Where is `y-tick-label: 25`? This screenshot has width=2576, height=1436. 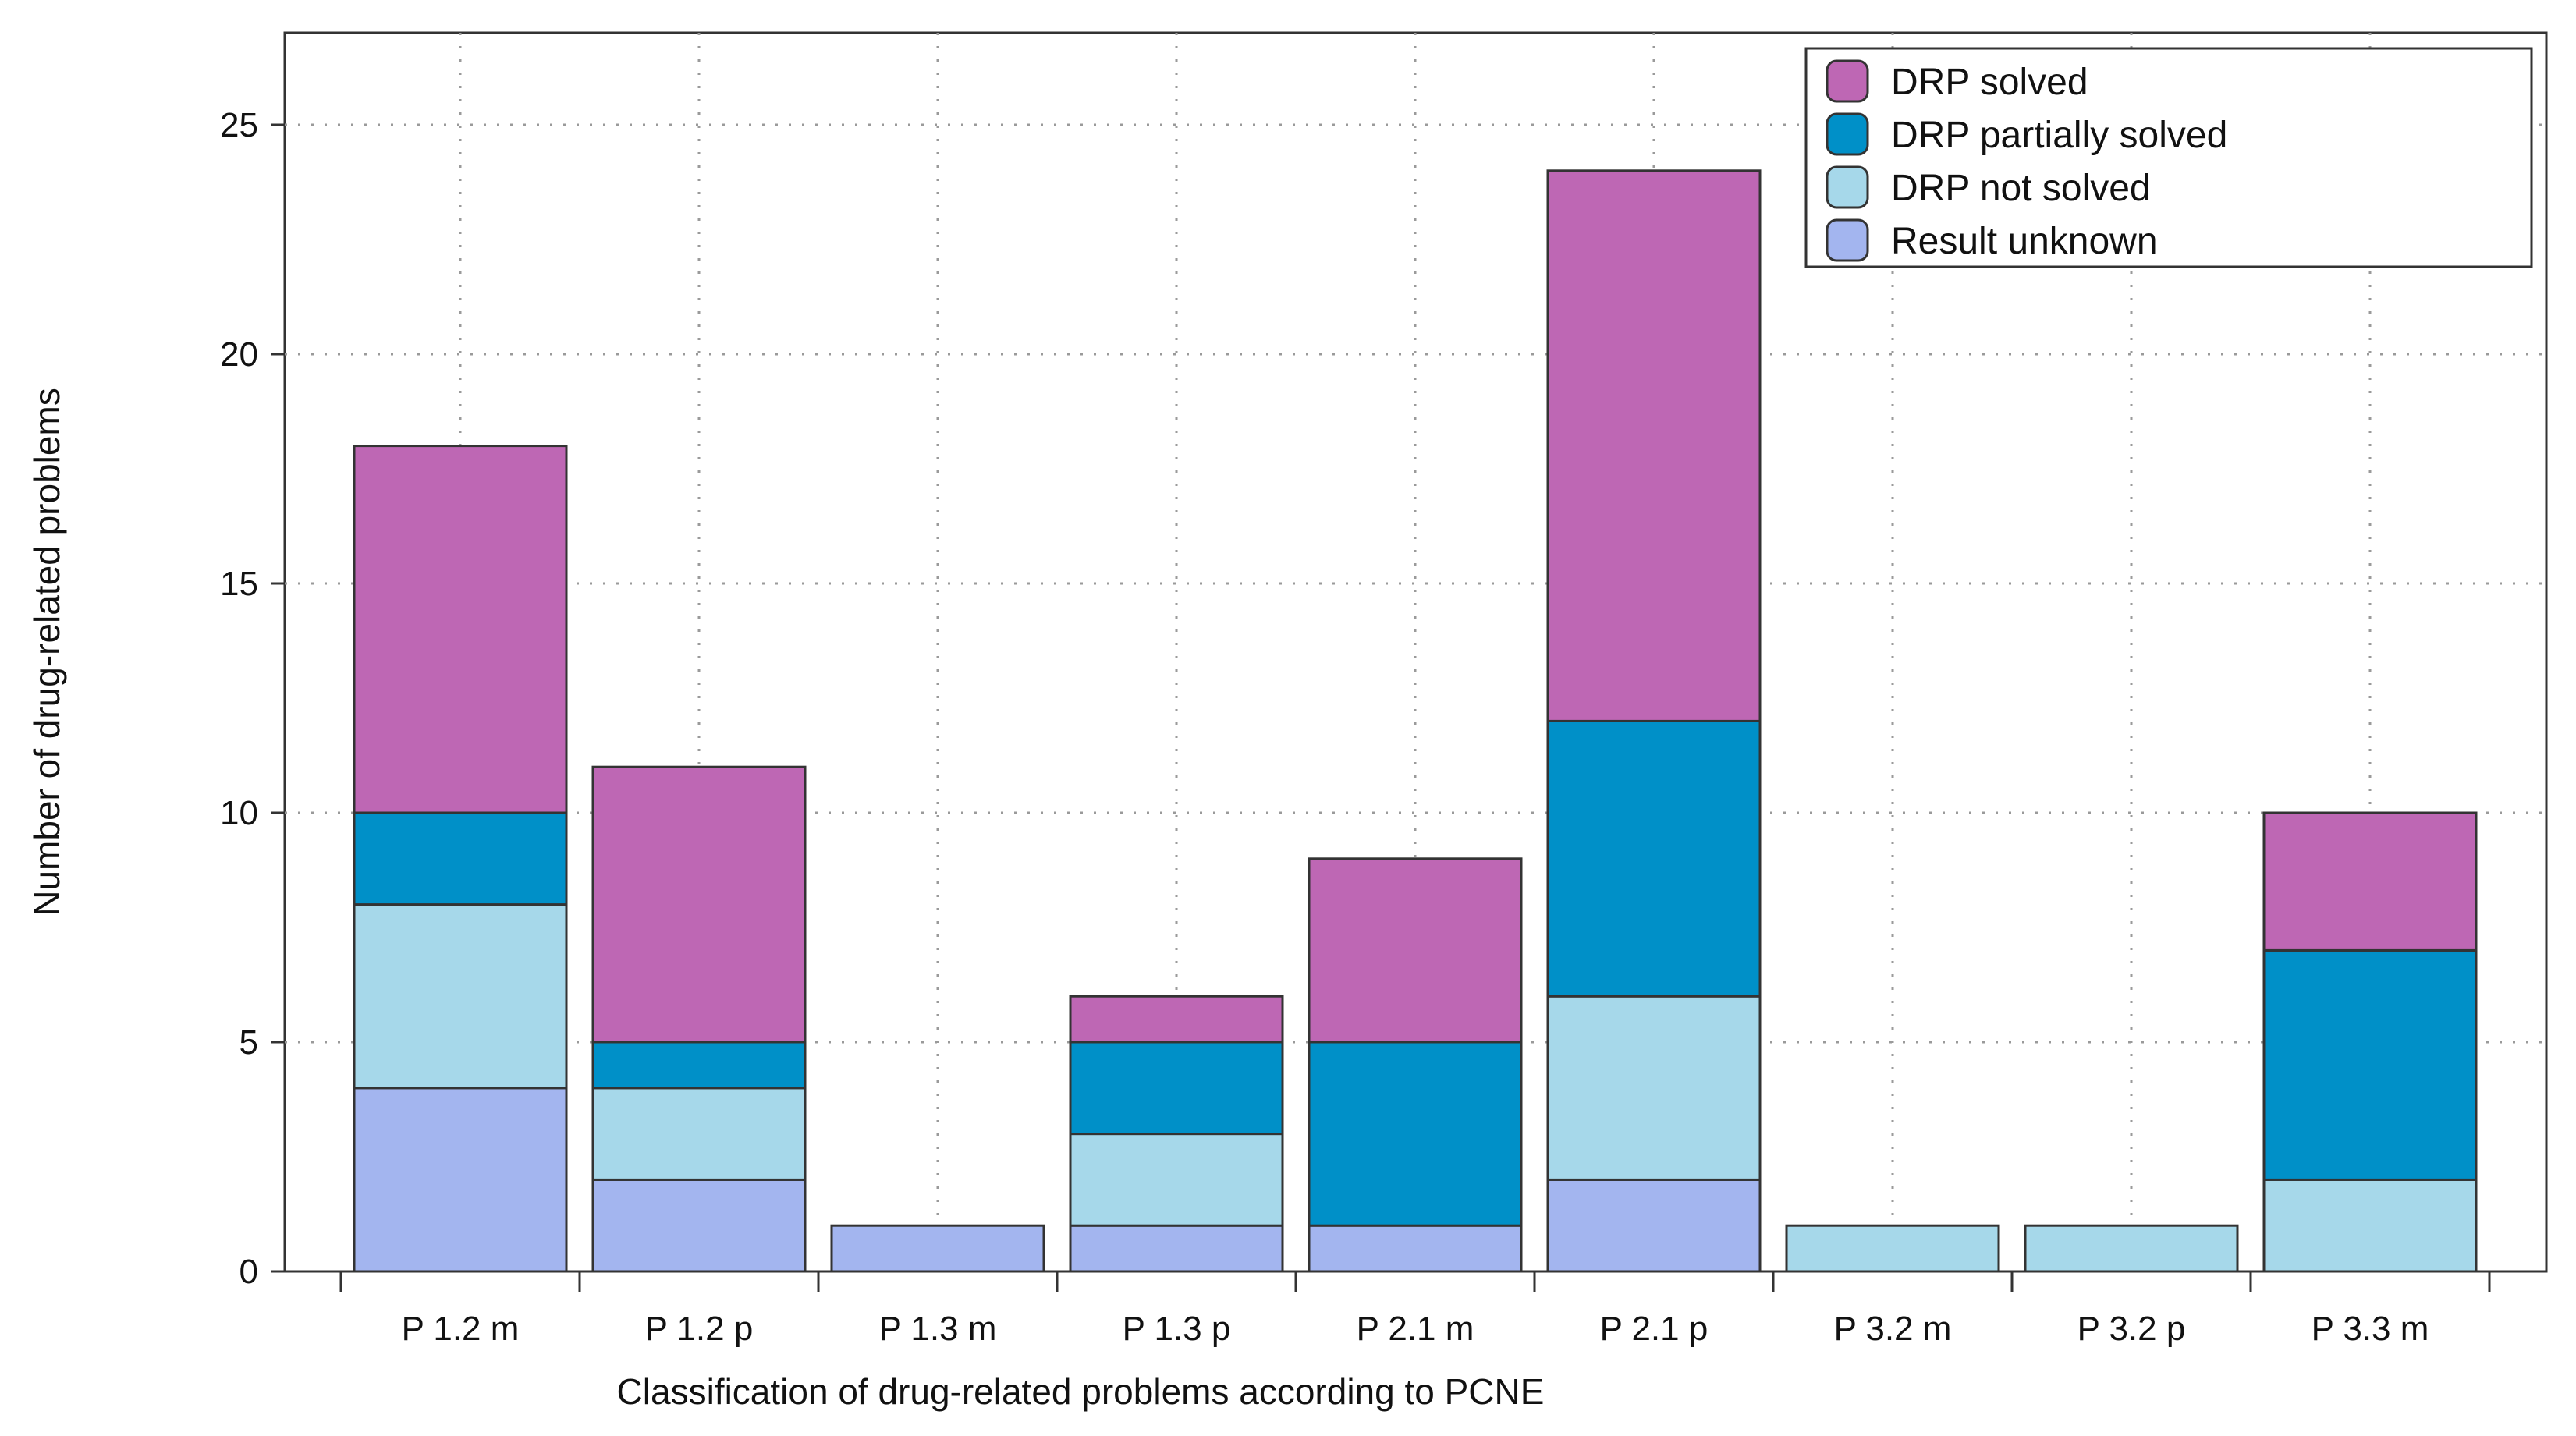
y-tick-label: 25 is located at coordinates (239, 125).